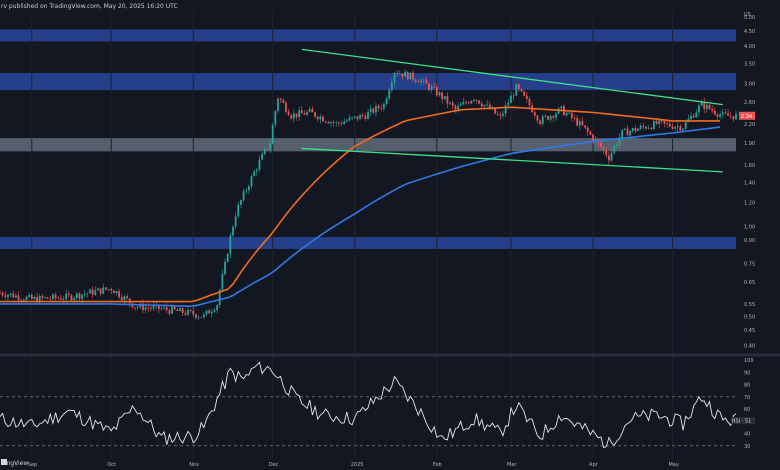  Describe the element at coordinates (746, 117) in the screenshot. I see `last-price-tag-label: 2.34` at that location.